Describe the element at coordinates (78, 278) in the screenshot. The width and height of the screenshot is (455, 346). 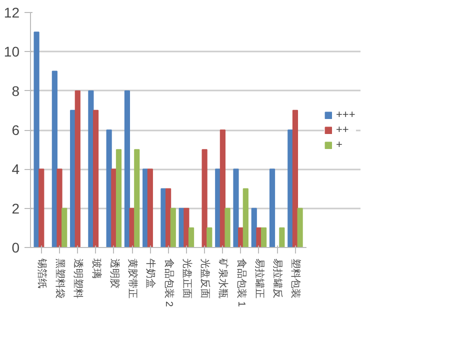
I see `x-tick-label: 透明塑料` at that location.